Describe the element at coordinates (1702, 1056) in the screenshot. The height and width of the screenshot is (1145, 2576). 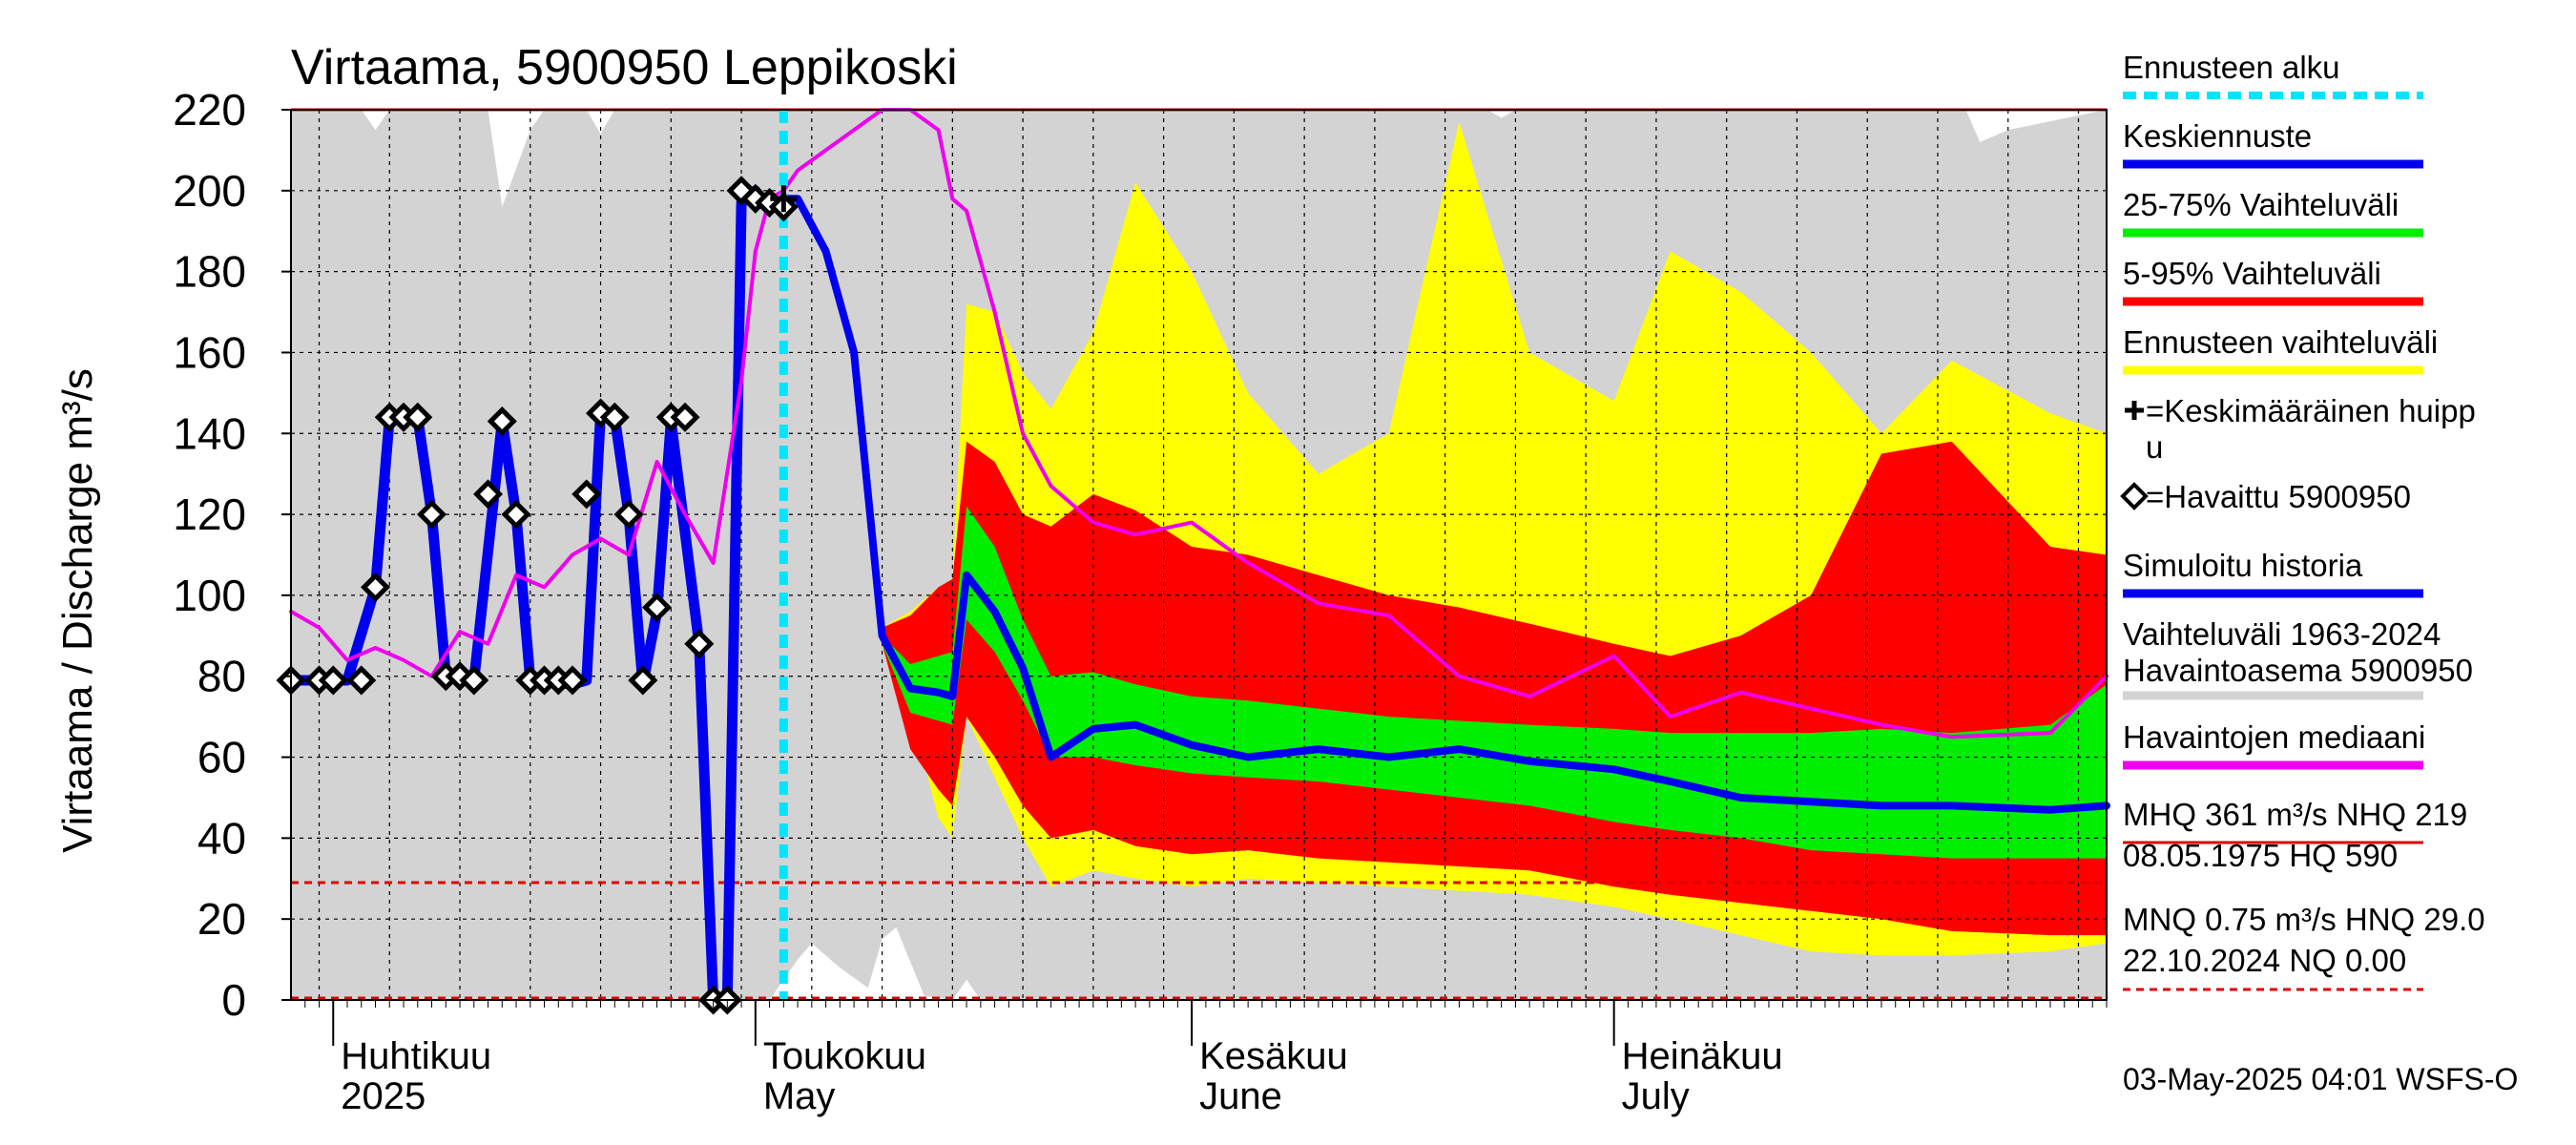
I see `x-month-label: Heinäkuu` at that location.